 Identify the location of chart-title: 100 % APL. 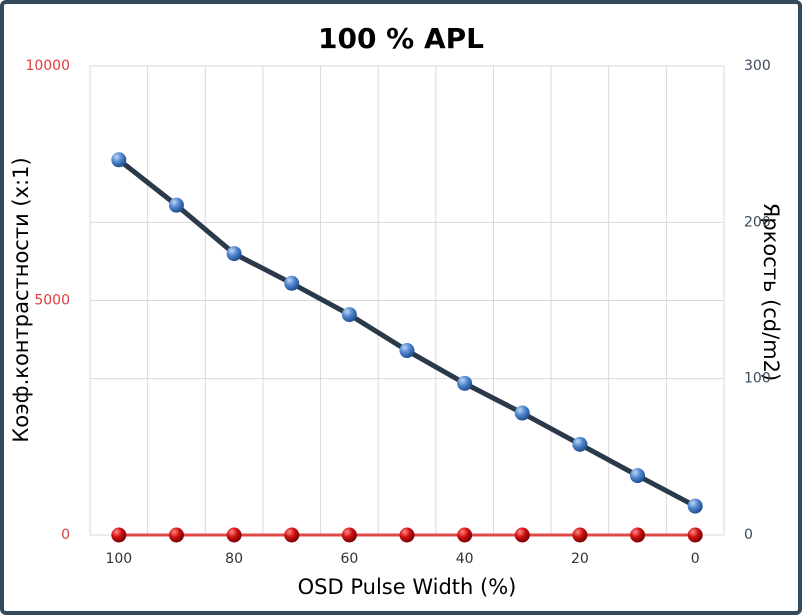
(401, 38).